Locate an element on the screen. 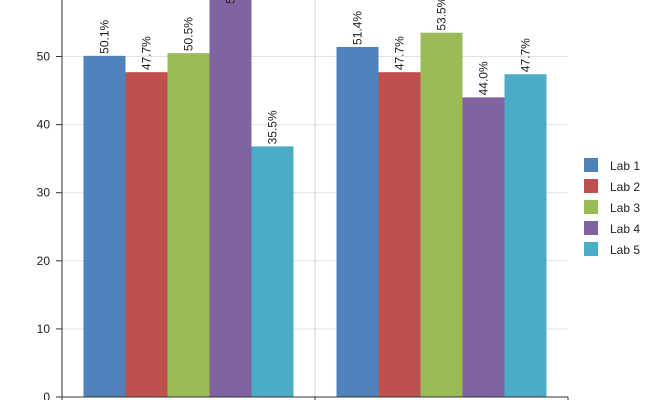 This screenshot has height=400, width=665. data-label: 35.5% is located at coordinates (273, 127).